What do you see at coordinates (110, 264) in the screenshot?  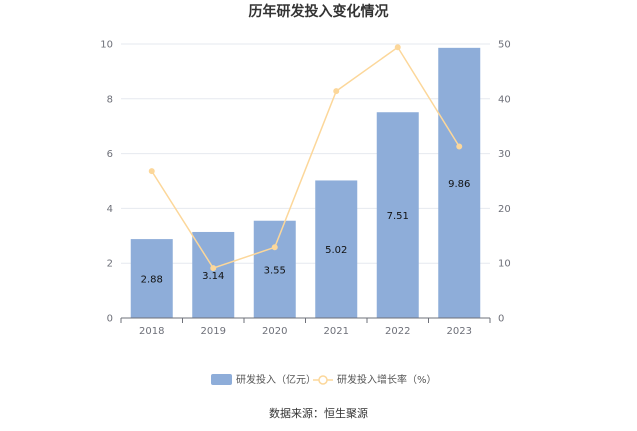 I see `y-left-tick-label: 2` at bounding box center [110, 264].